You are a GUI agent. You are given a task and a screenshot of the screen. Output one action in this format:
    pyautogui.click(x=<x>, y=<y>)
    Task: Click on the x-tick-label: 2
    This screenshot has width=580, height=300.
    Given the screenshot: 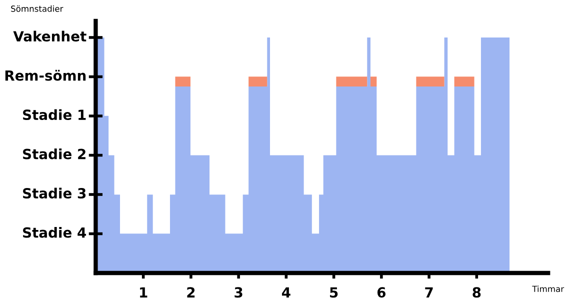 What is the action you would take?
    pyautogui.click(x=191, y=292)
    